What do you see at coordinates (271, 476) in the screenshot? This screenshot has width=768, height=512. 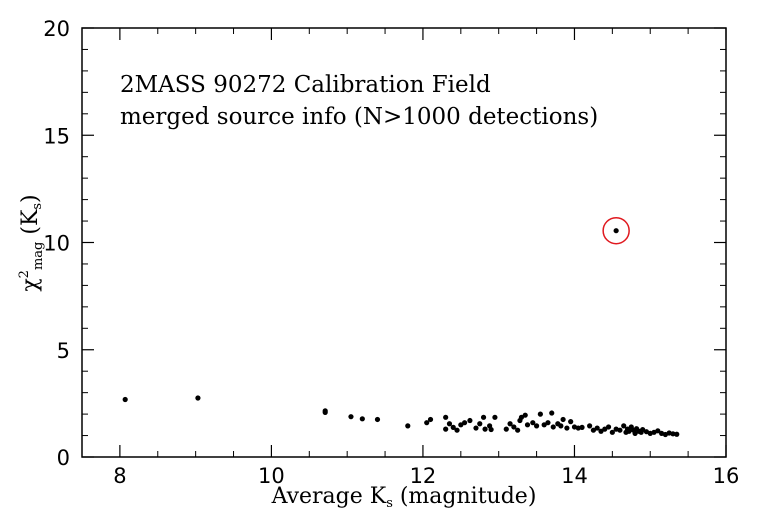 I see `x-tick-label: 10` at bounding box center [271, 476].